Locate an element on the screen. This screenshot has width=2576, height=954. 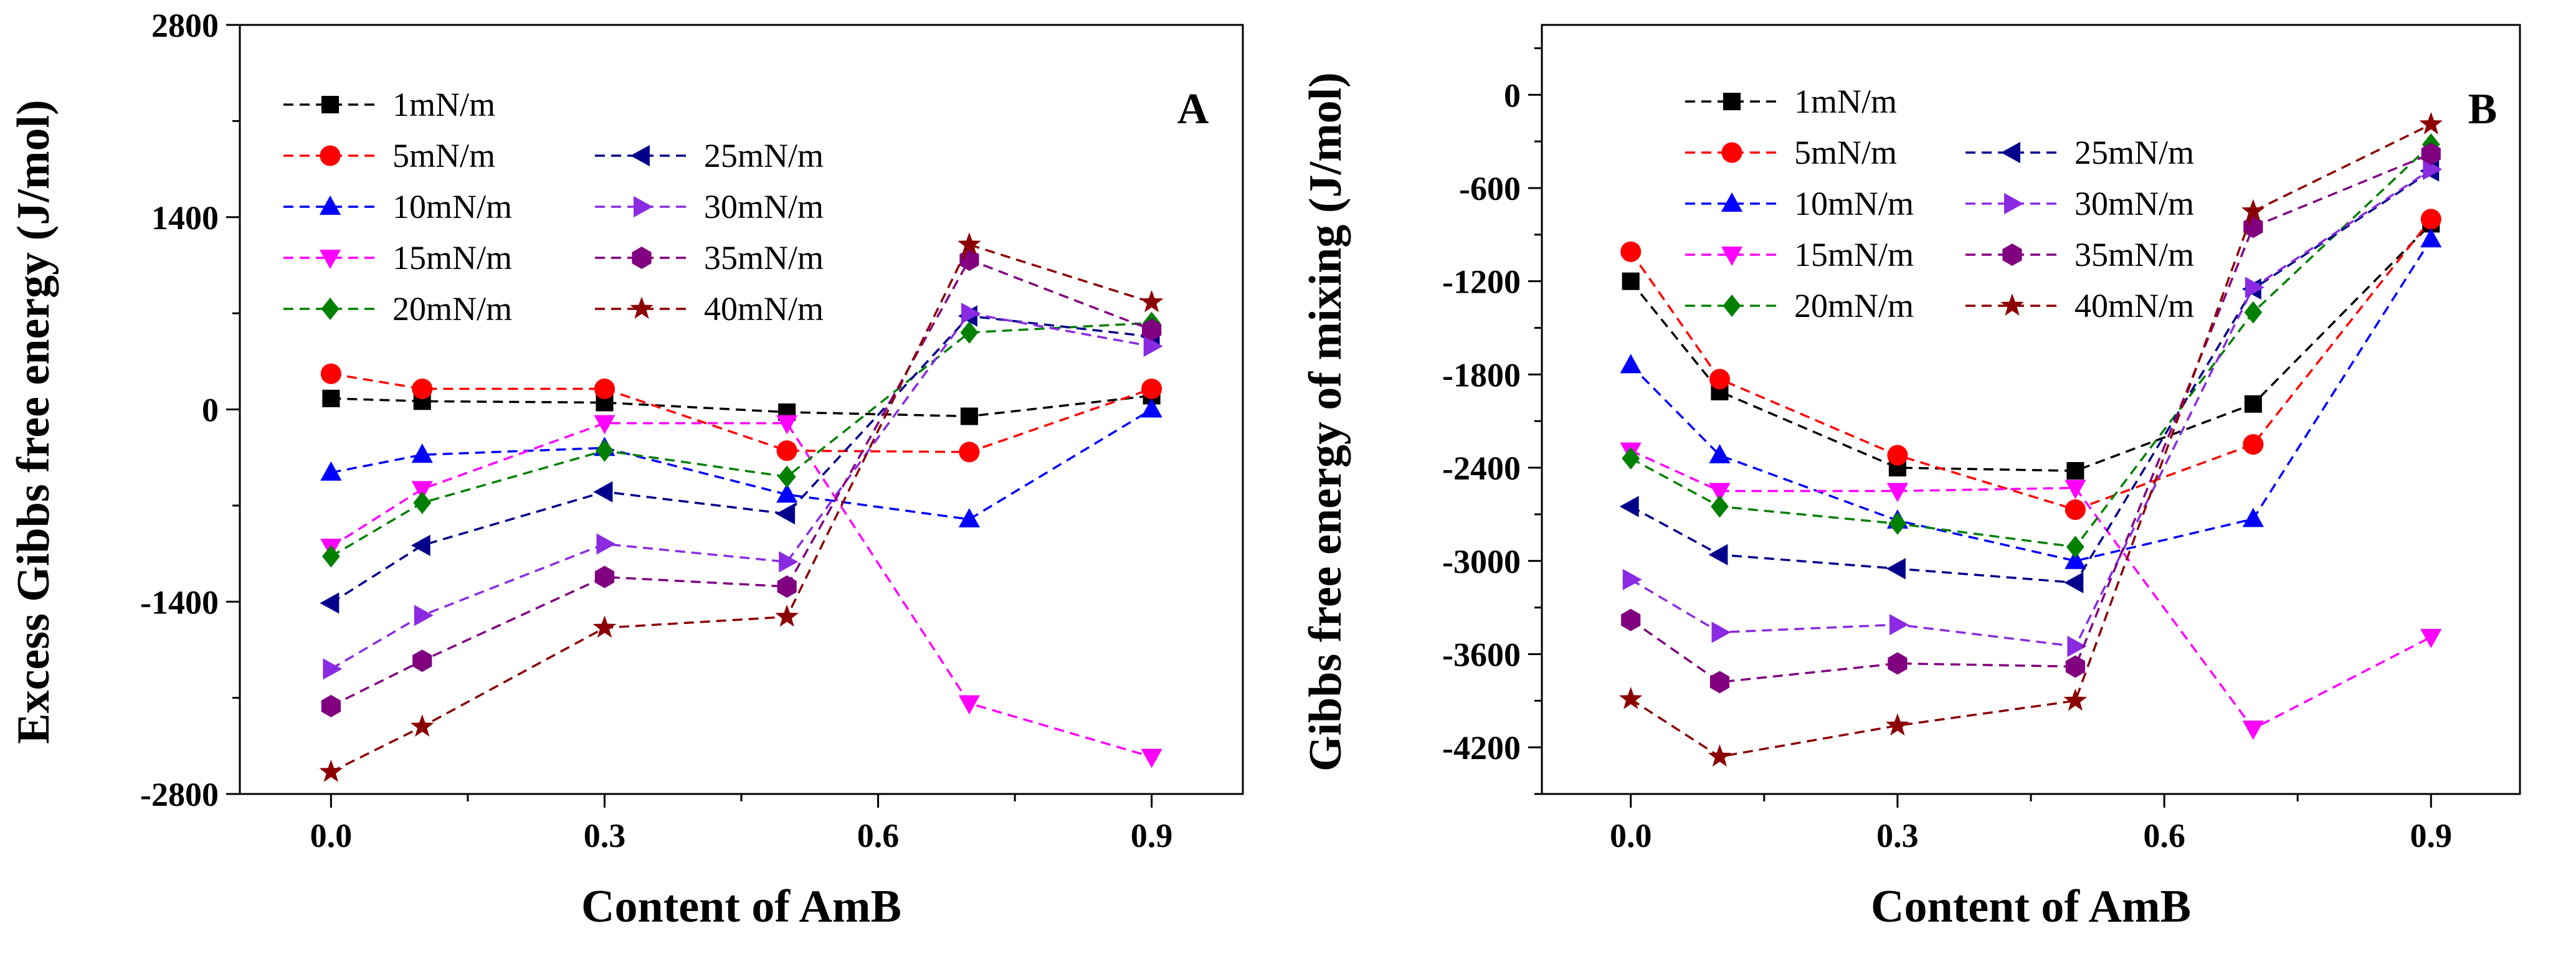
chart-1-y-axis-title: Gibbs free energy of mixing (J/mol) is located at coordinates (1325, 422).